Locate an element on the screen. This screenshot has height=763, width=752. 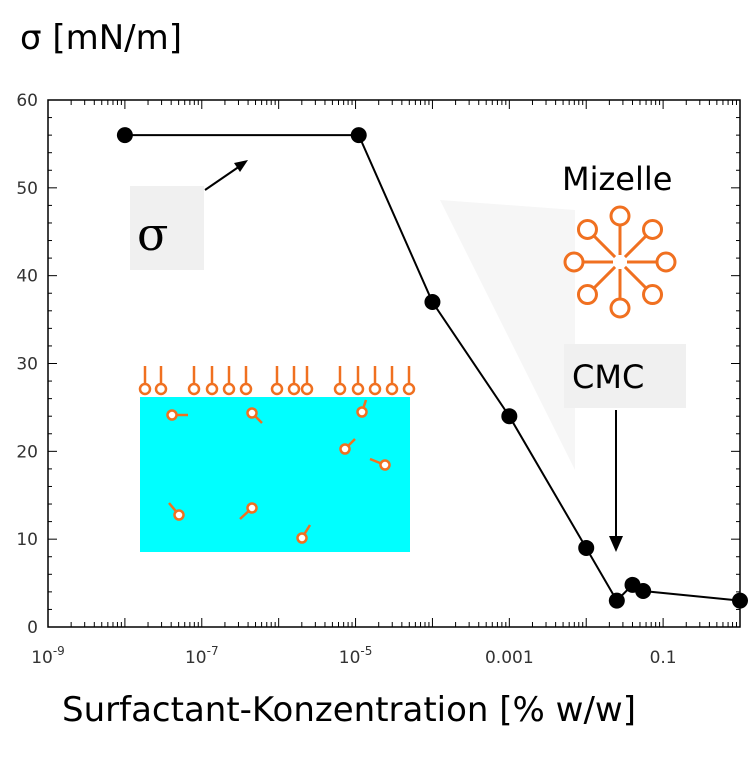
x-axis-title: Surfactant-Konzentration [% w/w] is located at coordinates (349, 710).